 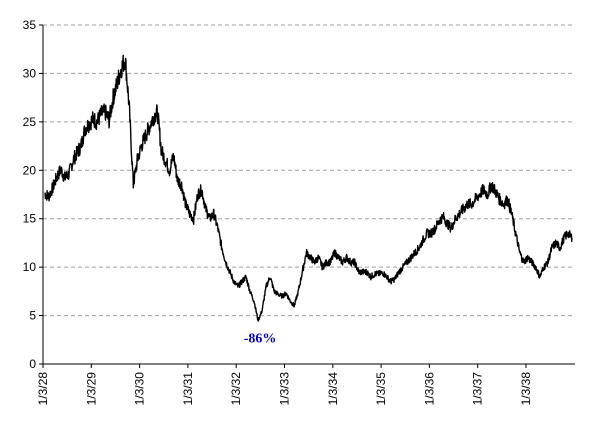 I want to click on x-tick-label-5: 1/3/33, so click(x=285, y=389).